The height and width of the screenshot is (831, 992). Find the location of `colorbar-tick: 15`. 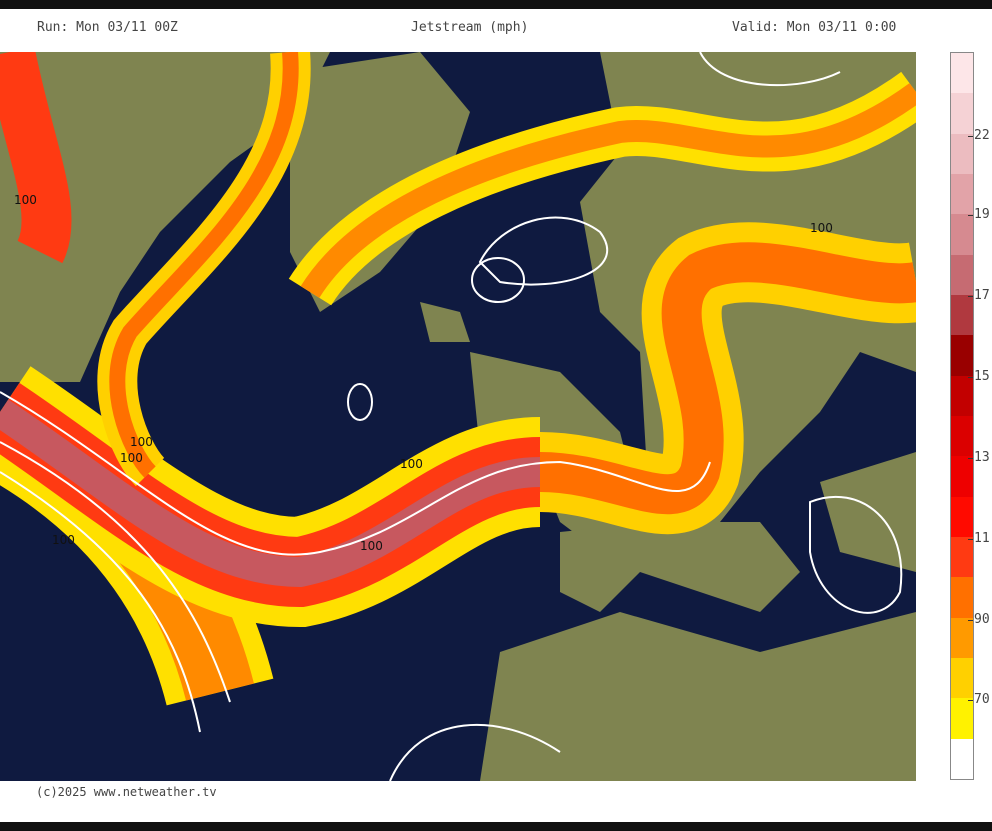

colorbar-tick: 15 is located at coordinates (979, 376).